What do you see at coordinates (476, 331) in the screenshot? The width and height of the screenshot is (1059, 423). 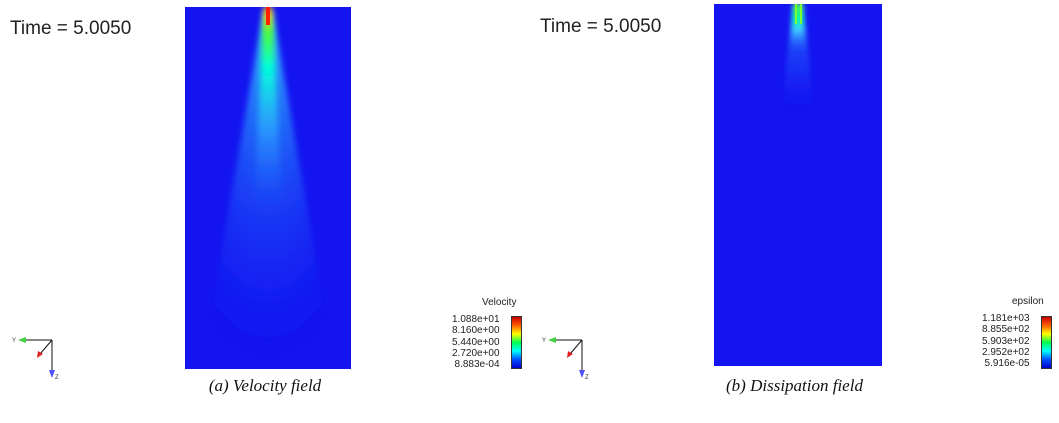 I see `colorbar-tick: 8.160e+00` at bounding box center [476, 331].